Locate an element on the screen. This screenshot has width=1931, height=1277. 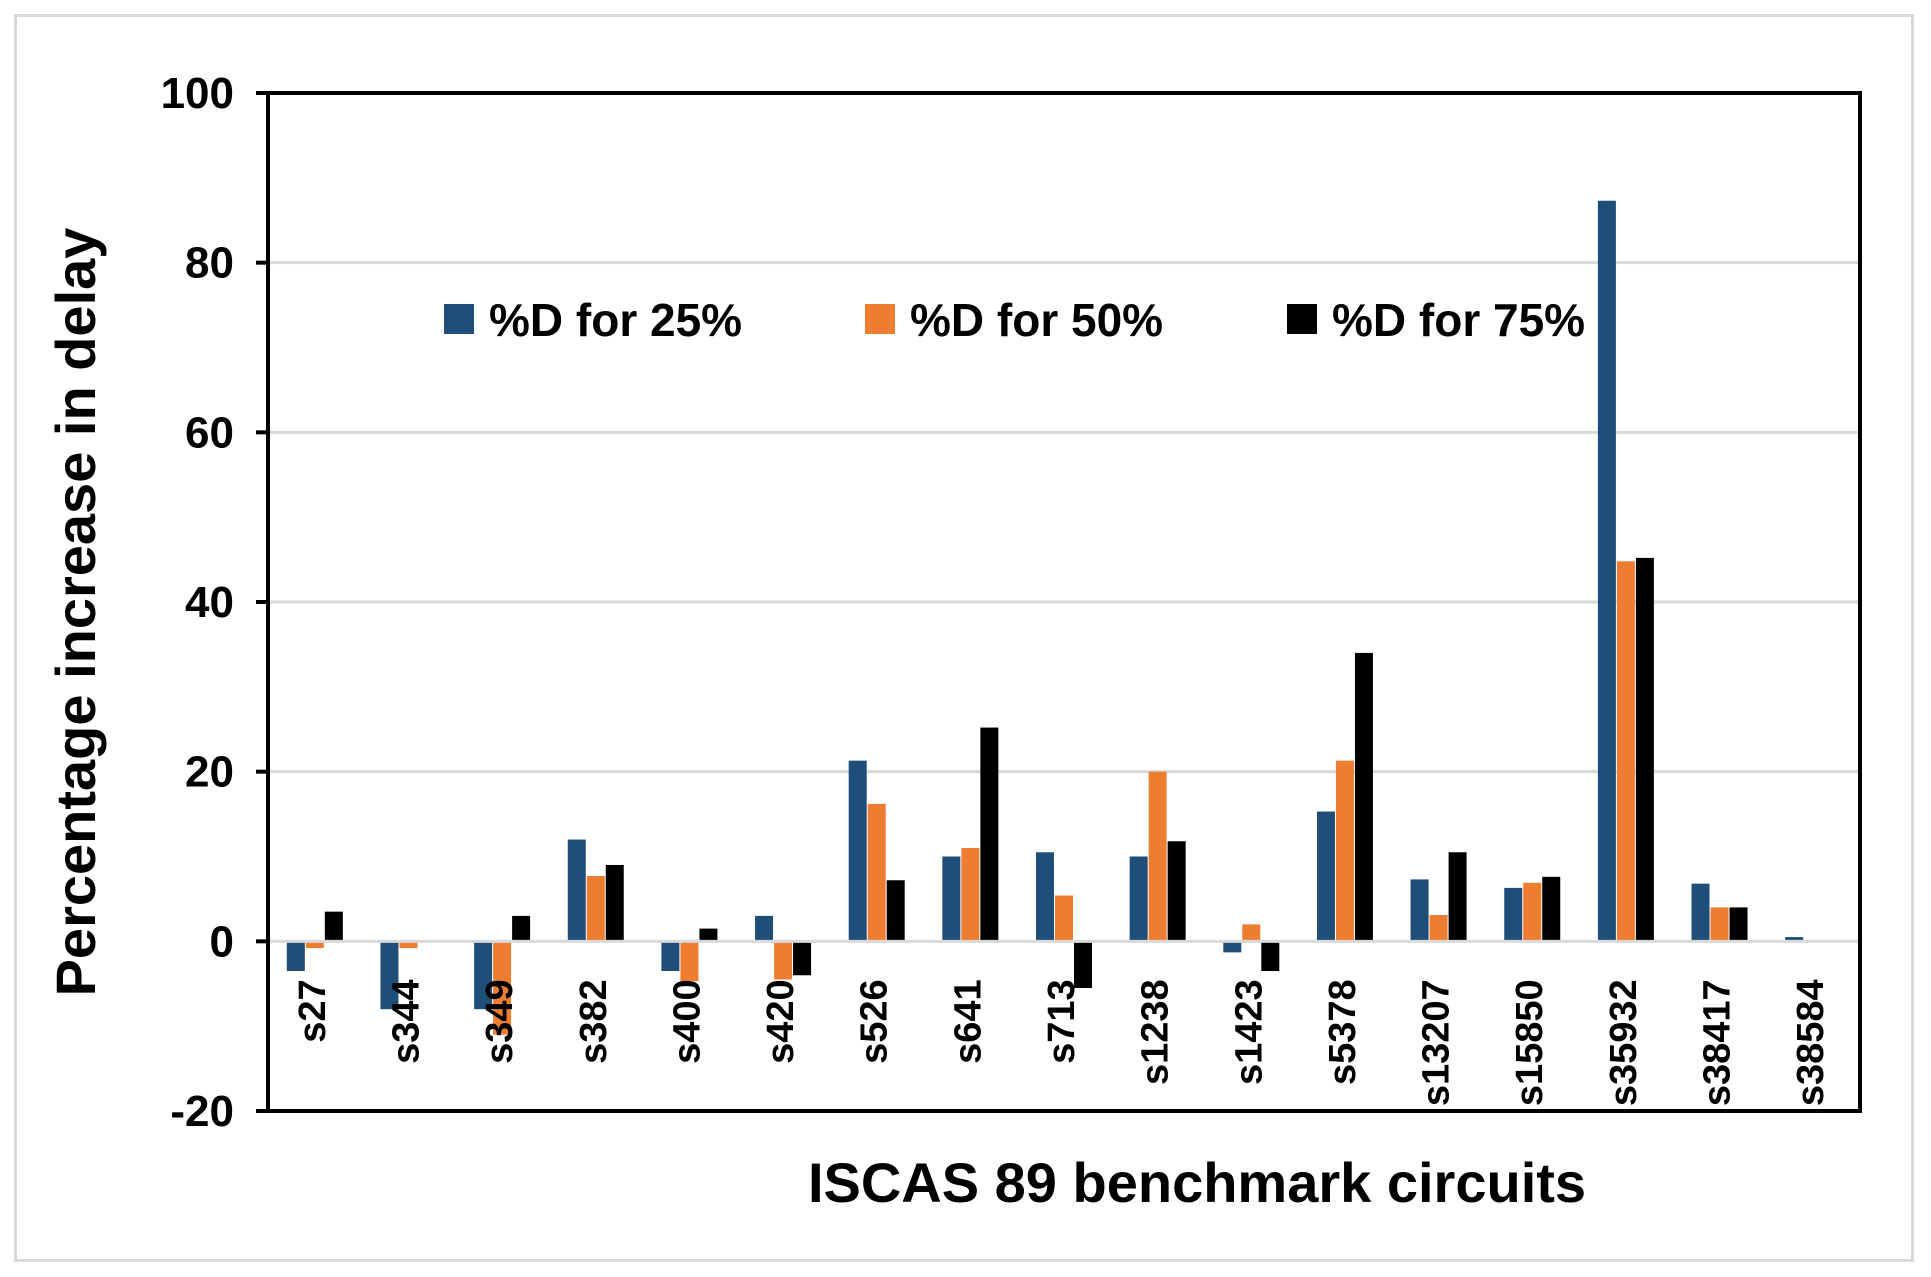
x-category-label: s38584 is located at coordinates (1811, 1042).